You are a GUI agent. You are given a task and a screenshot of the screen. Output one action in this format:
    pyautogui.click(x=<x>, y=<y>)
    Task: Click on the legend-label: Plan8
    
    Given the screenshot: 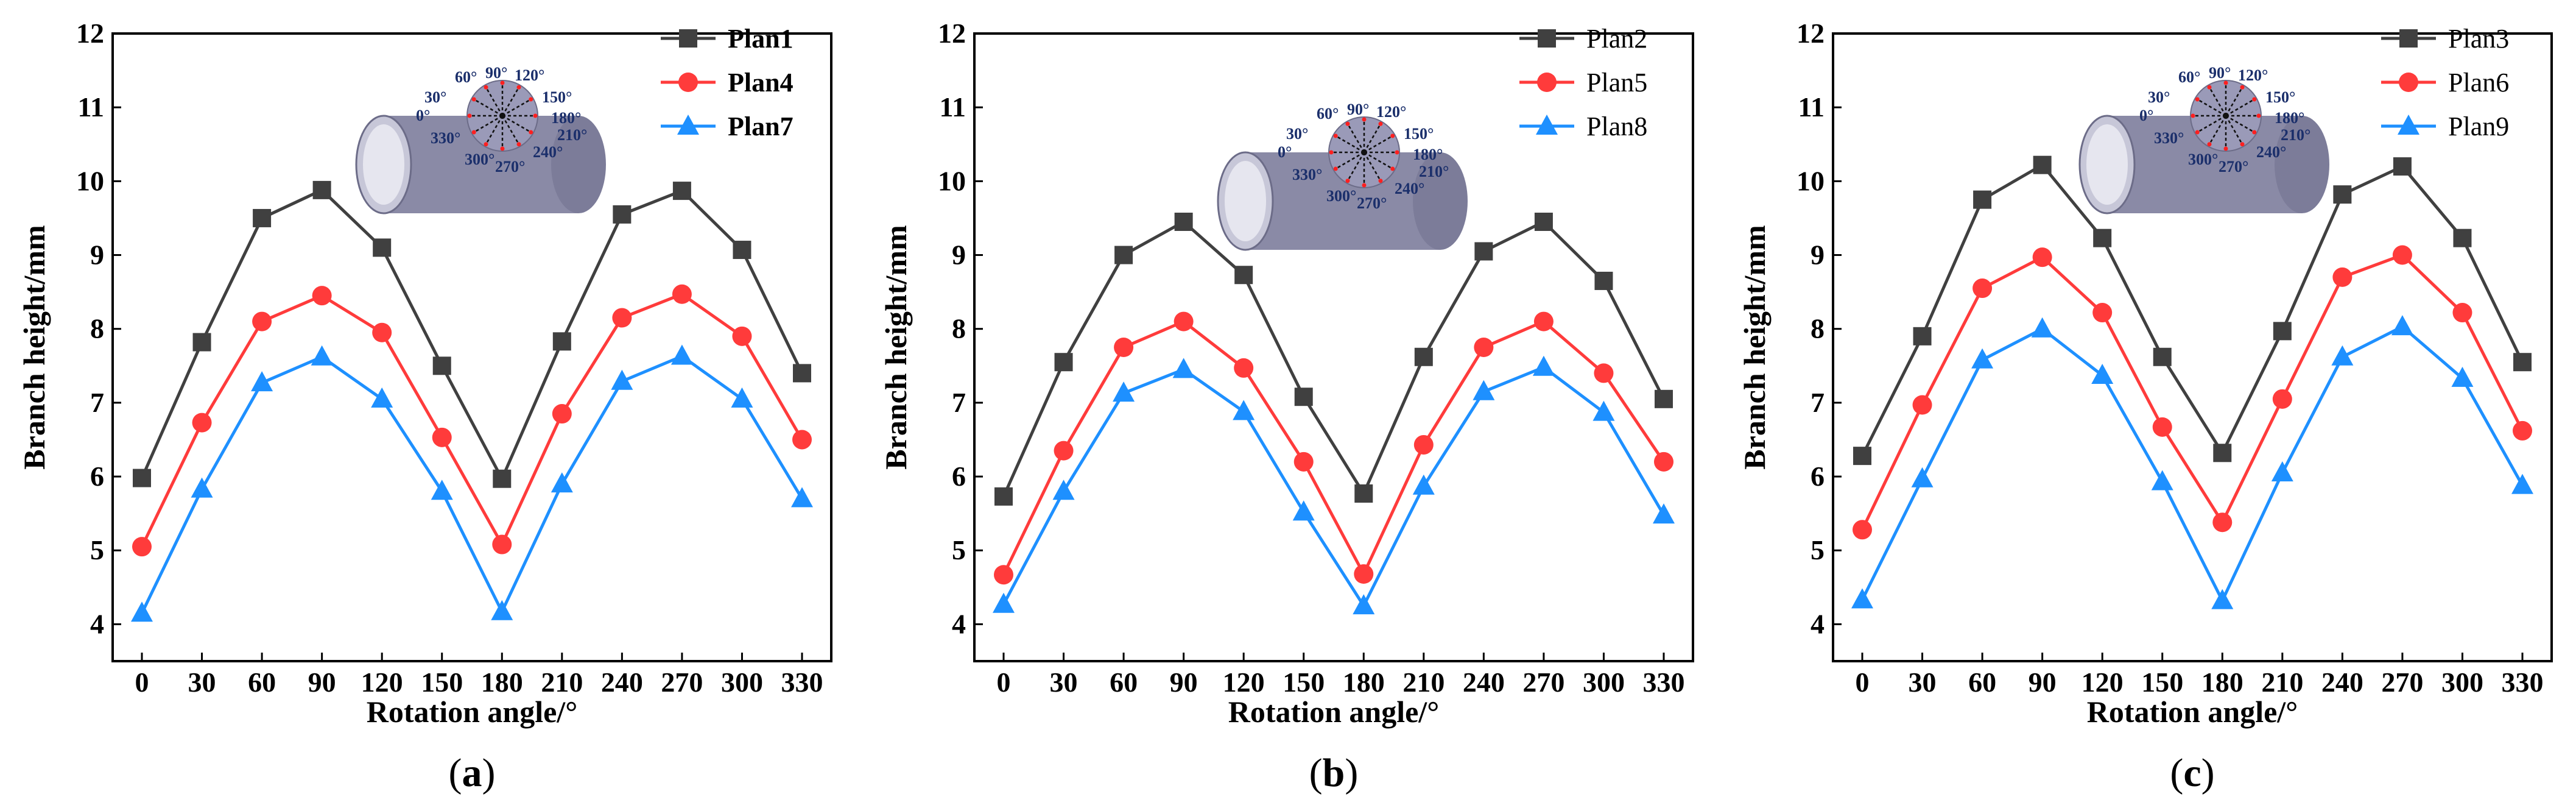 What is the action you would take?
    pyautogui.click(x=1616, y=126)
    